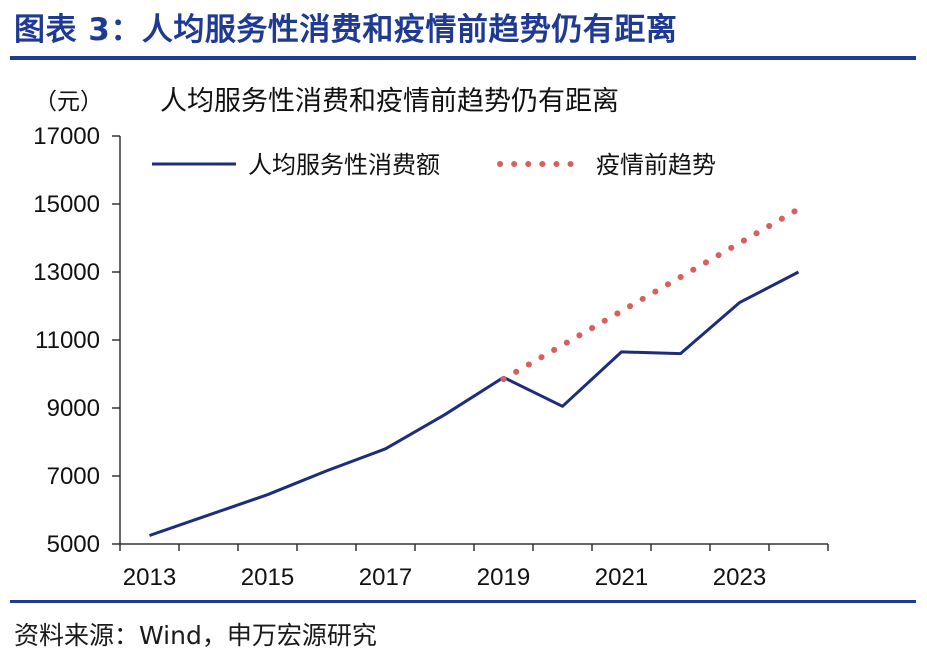 The height and width of the screenshot is (659, 927). I want to click on y-tick-label: 9000, so click(73, 408).